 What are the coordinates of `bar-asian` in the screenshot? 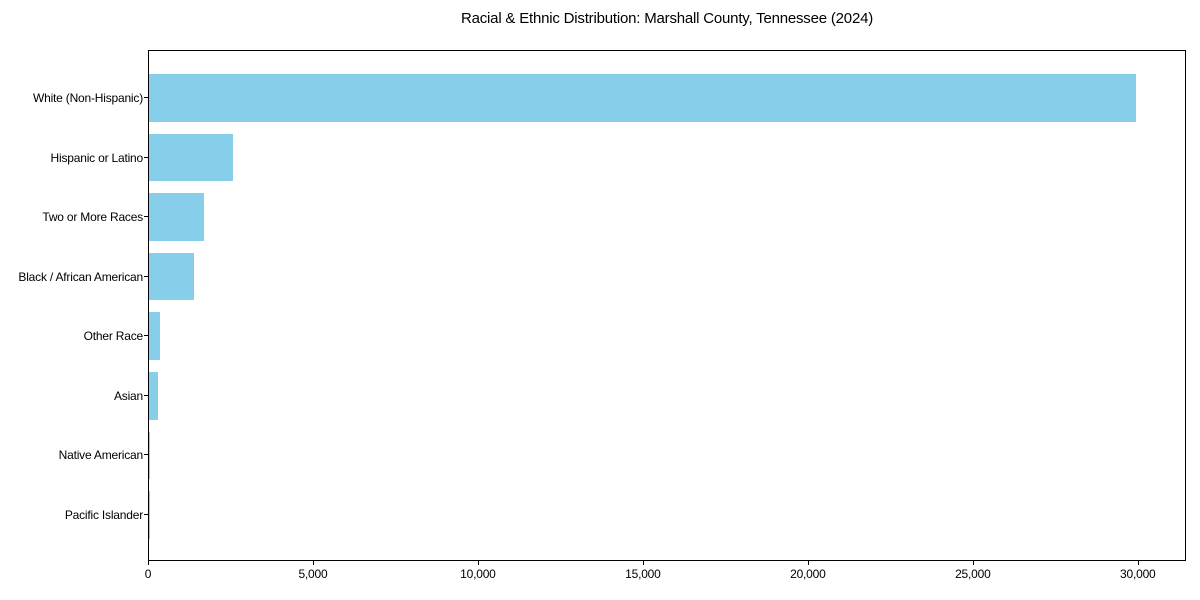 It's located at (153, 396).